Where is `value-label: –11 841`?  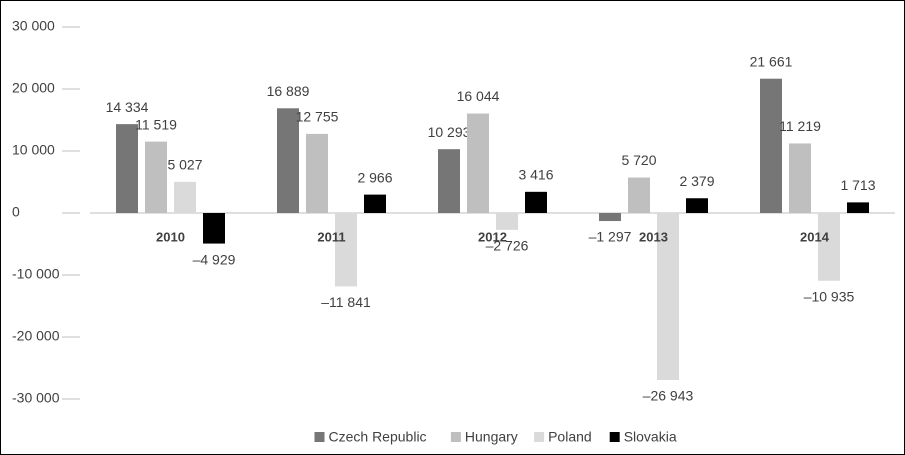 value-label: –11 841 is located at coordinates (346, 302).